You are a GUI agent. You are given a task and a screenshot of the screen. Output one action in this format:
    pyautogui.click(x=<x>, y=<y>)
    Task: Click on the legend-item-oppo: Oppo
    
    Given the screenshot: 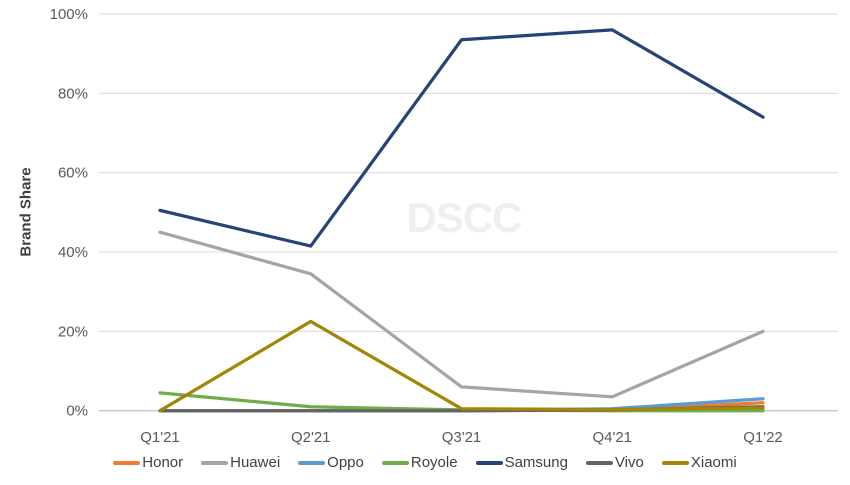 What is the action you would take?
    pyautogui.click(x=331, y=462)
    